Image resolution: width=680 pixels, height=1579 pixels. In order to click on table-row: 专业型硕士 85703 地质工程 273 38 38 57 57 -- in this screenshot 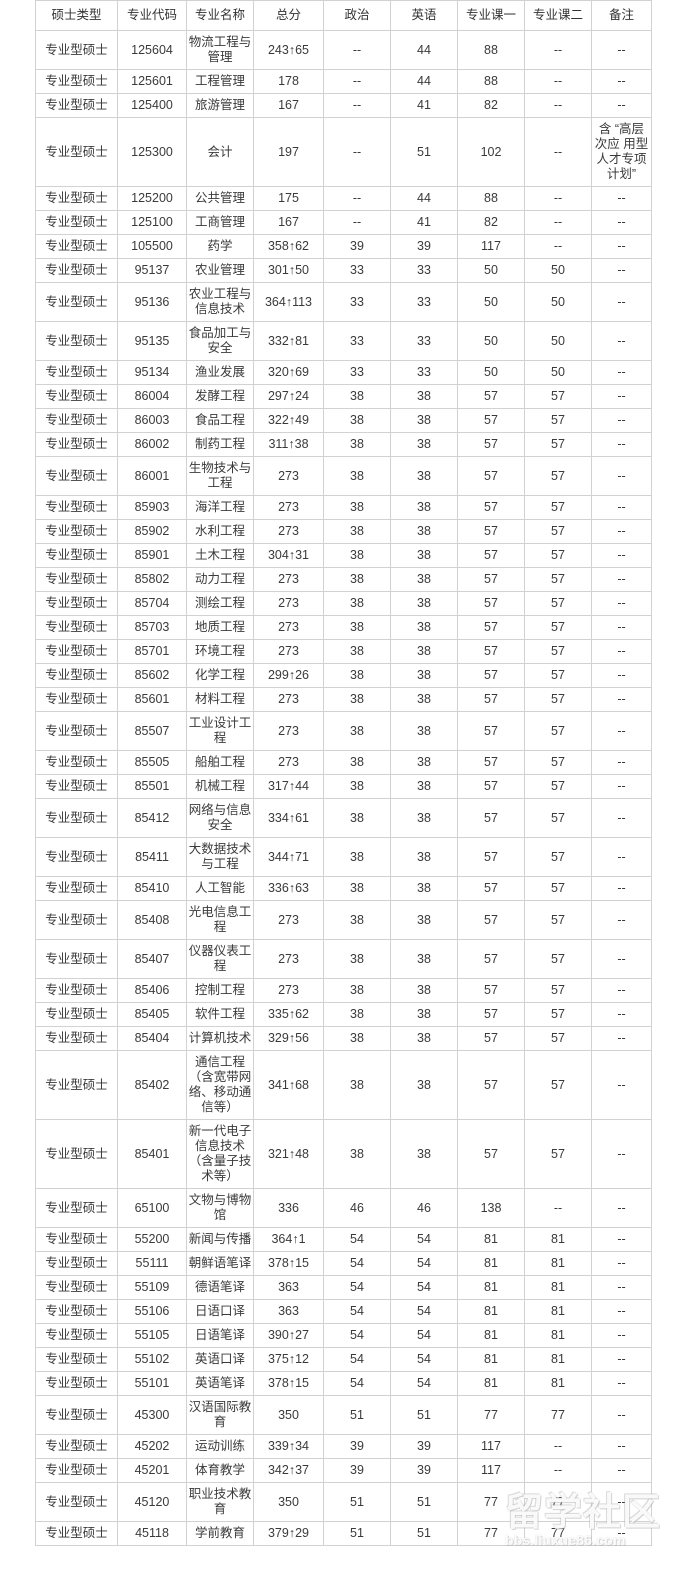, I will do `click(343, 627)`.